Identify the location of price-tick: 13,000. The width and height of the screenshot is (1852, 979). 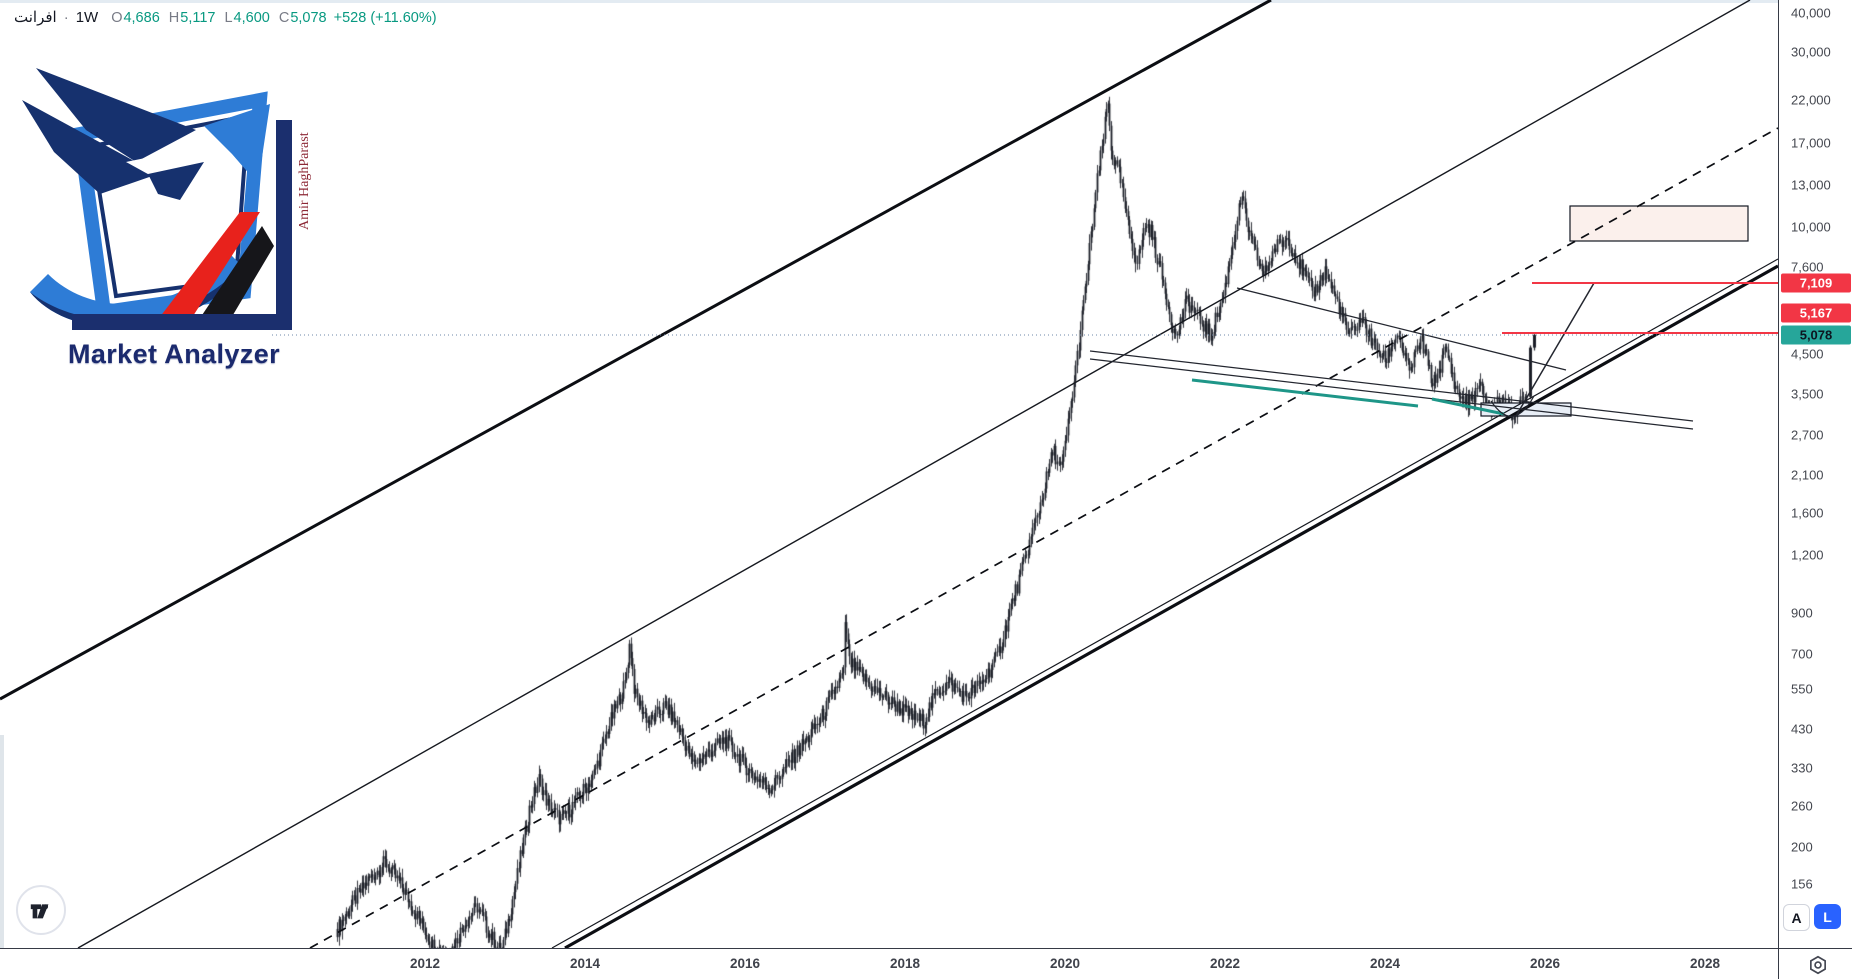
(1811, 185).